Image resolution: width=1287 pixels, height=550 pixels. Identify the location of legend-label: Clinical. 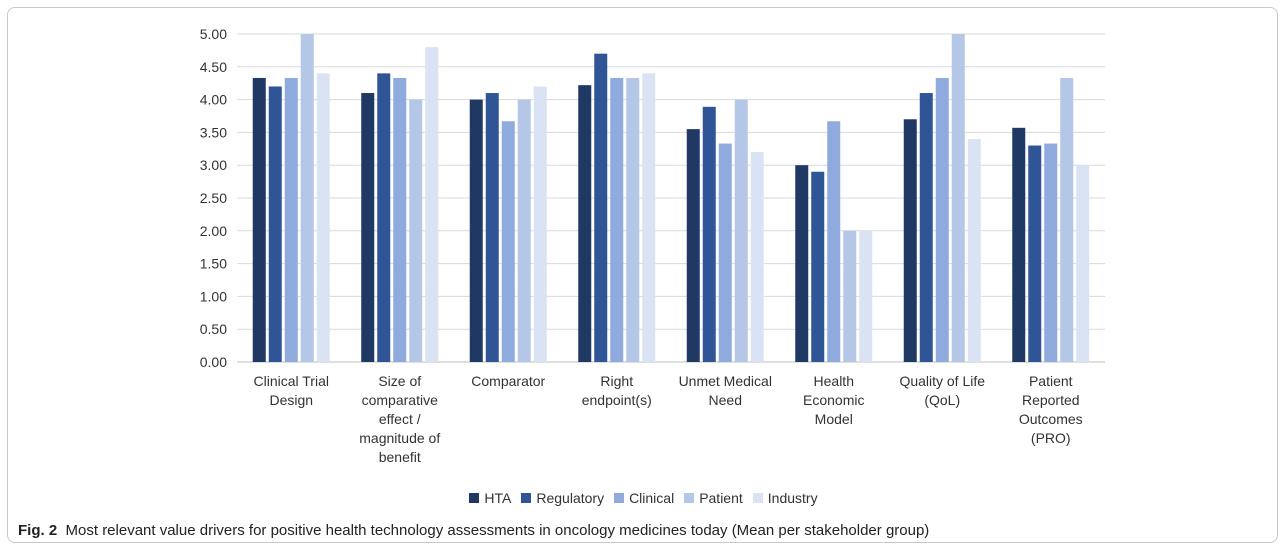
(652, 498).